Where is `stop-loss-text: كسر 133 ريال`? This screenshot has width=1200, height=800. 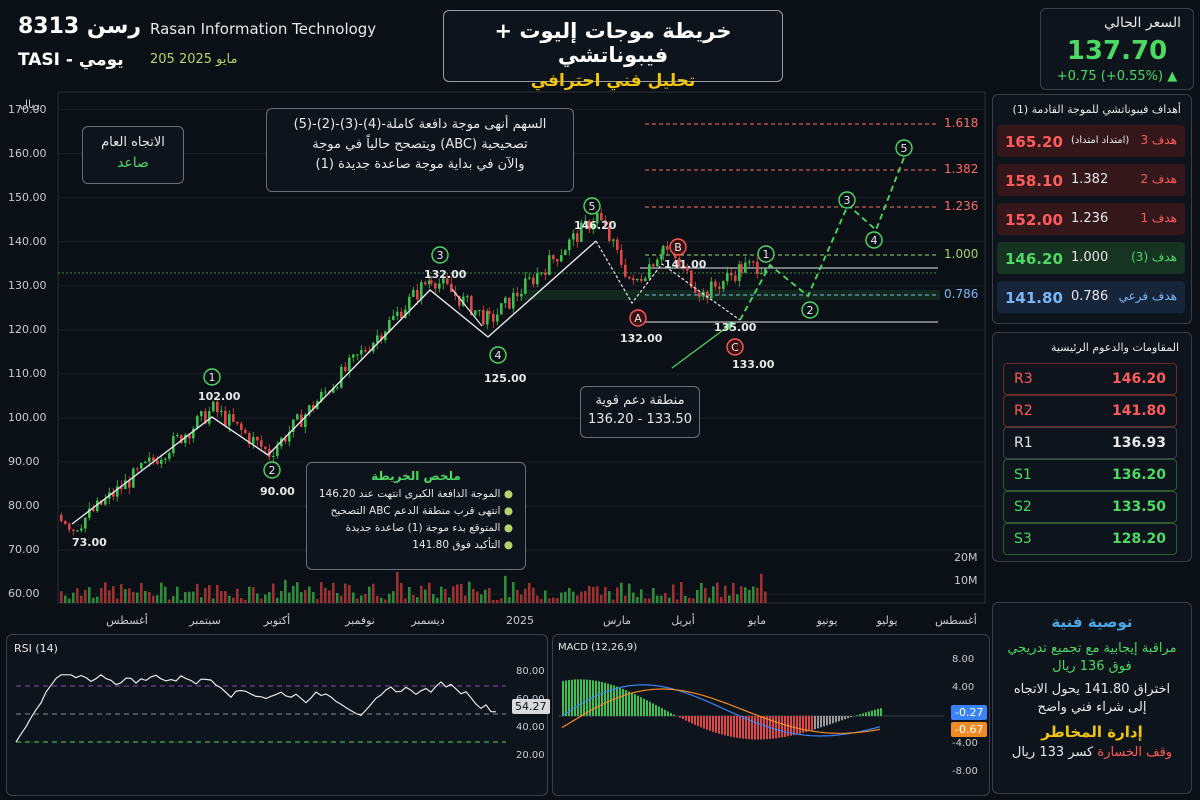
stop-loss-text: كسر 133 ريال is located at coordinates (1052, 752).